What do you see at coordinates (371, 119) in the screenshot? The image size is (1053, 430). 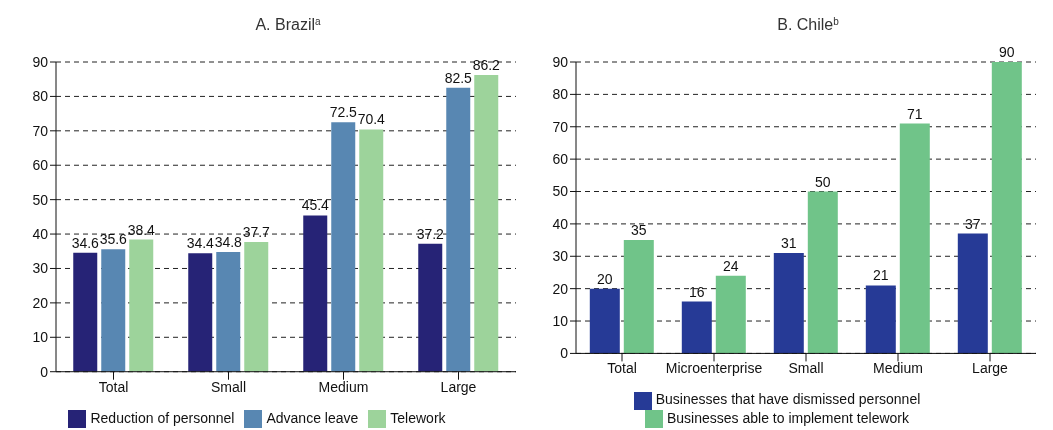 I see `data-label: 70.4` at bounding box center [371, 119].